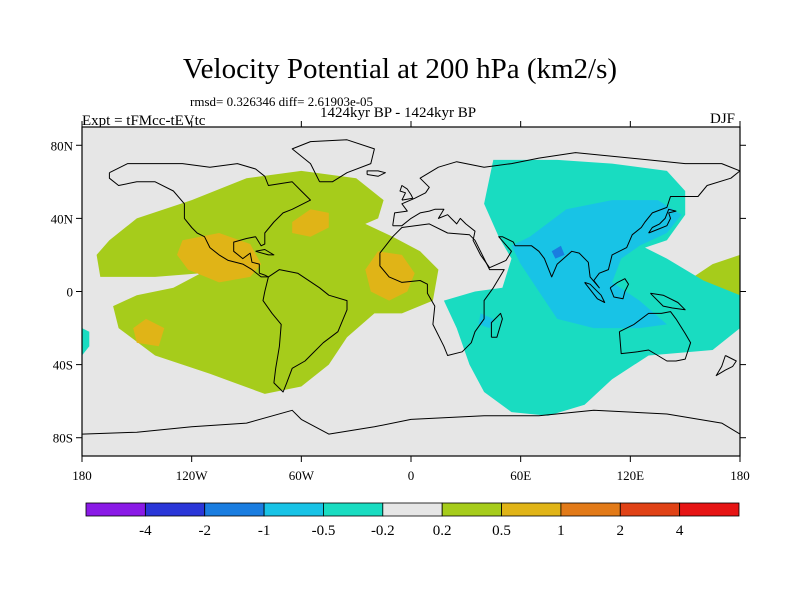  Describe the element at coordinates (631, 475) in the screenshot. I see `x-tick-label: 120E` at that location.